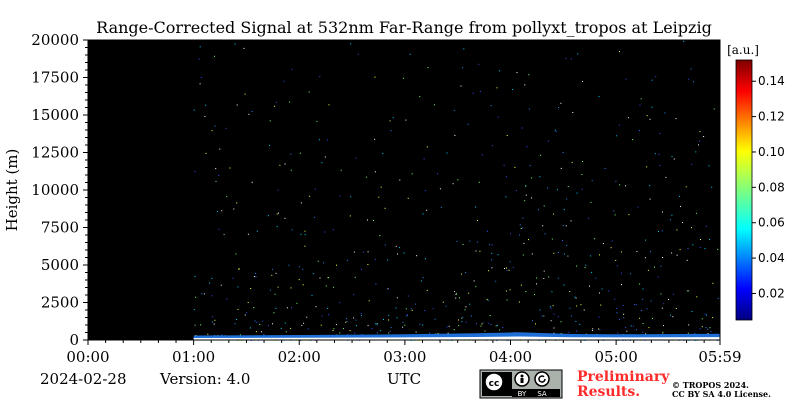  What do you see at coordinates (521, 384) in the screenshot?
I see `cc-license-badge: cc BY SA` at bounding box center [521, 384].